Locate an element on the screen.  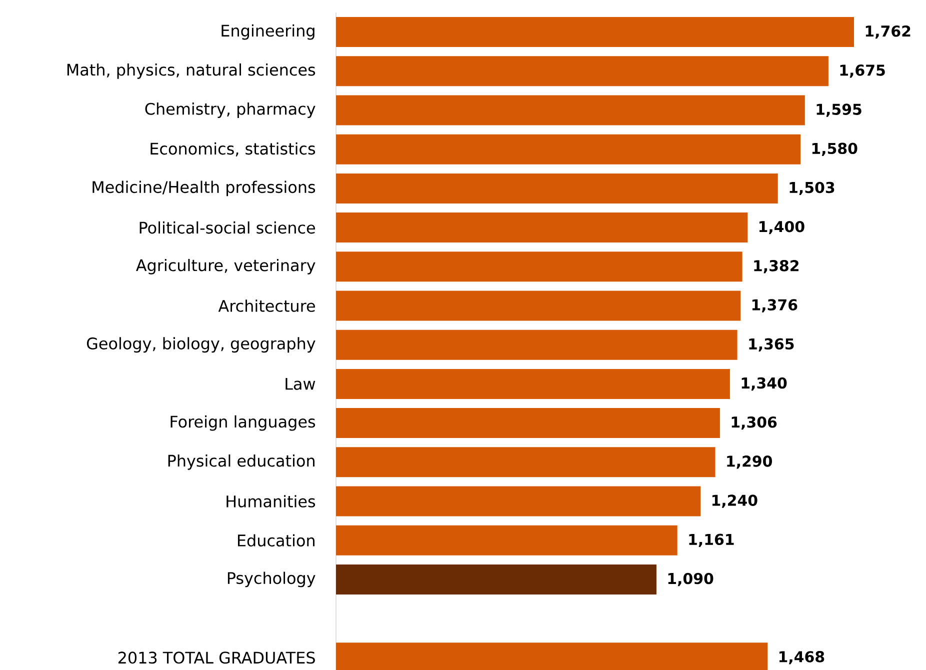
data-label: 1,762 is located at coordinates (888, 32).